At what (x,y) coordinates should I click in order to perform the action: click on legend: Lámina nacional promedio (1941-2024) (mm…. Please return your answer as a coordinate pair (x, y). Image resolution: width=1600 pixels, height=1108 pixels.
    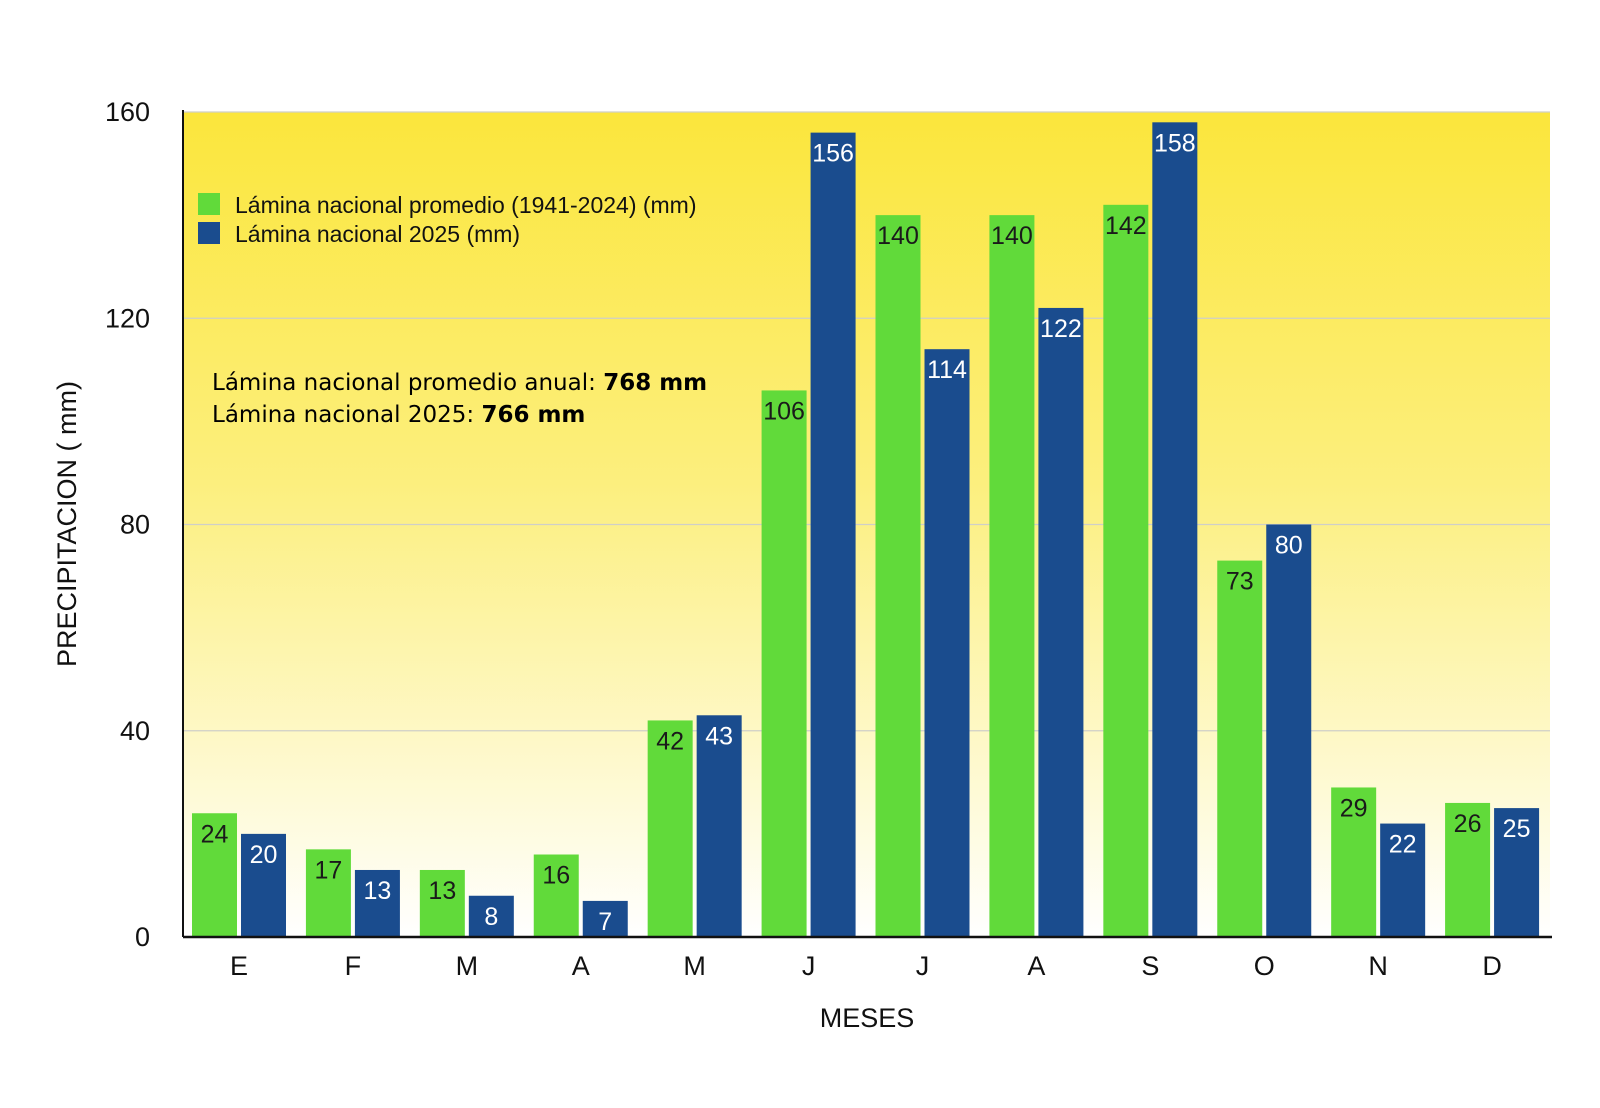
    Looking at the image, I should click on (447, 219).